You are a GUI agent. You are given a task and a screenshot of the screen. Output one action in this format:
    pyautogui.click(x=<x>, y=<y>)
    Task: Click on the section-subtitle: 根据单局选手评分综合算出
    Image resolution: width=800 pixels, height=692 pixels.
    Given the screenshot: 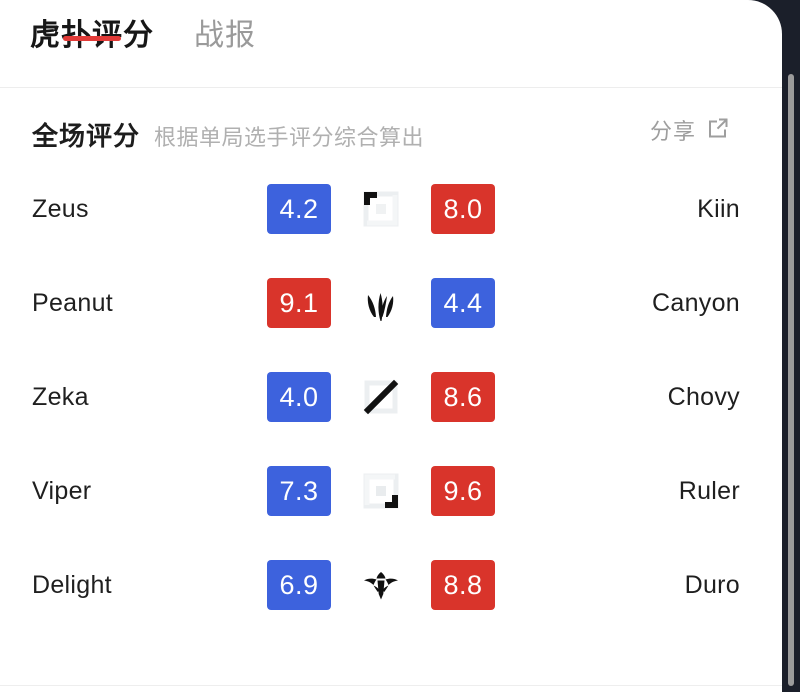 What is the action you would take?
    pyautogui.click(x=289, y=137)
    